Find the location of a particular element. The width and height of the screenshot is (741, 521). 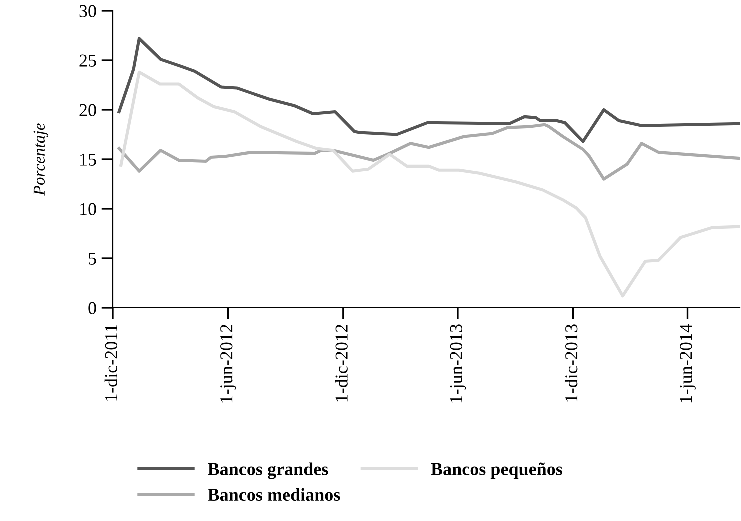

y-tick-label: 20 is located at coordinates (88, 110).